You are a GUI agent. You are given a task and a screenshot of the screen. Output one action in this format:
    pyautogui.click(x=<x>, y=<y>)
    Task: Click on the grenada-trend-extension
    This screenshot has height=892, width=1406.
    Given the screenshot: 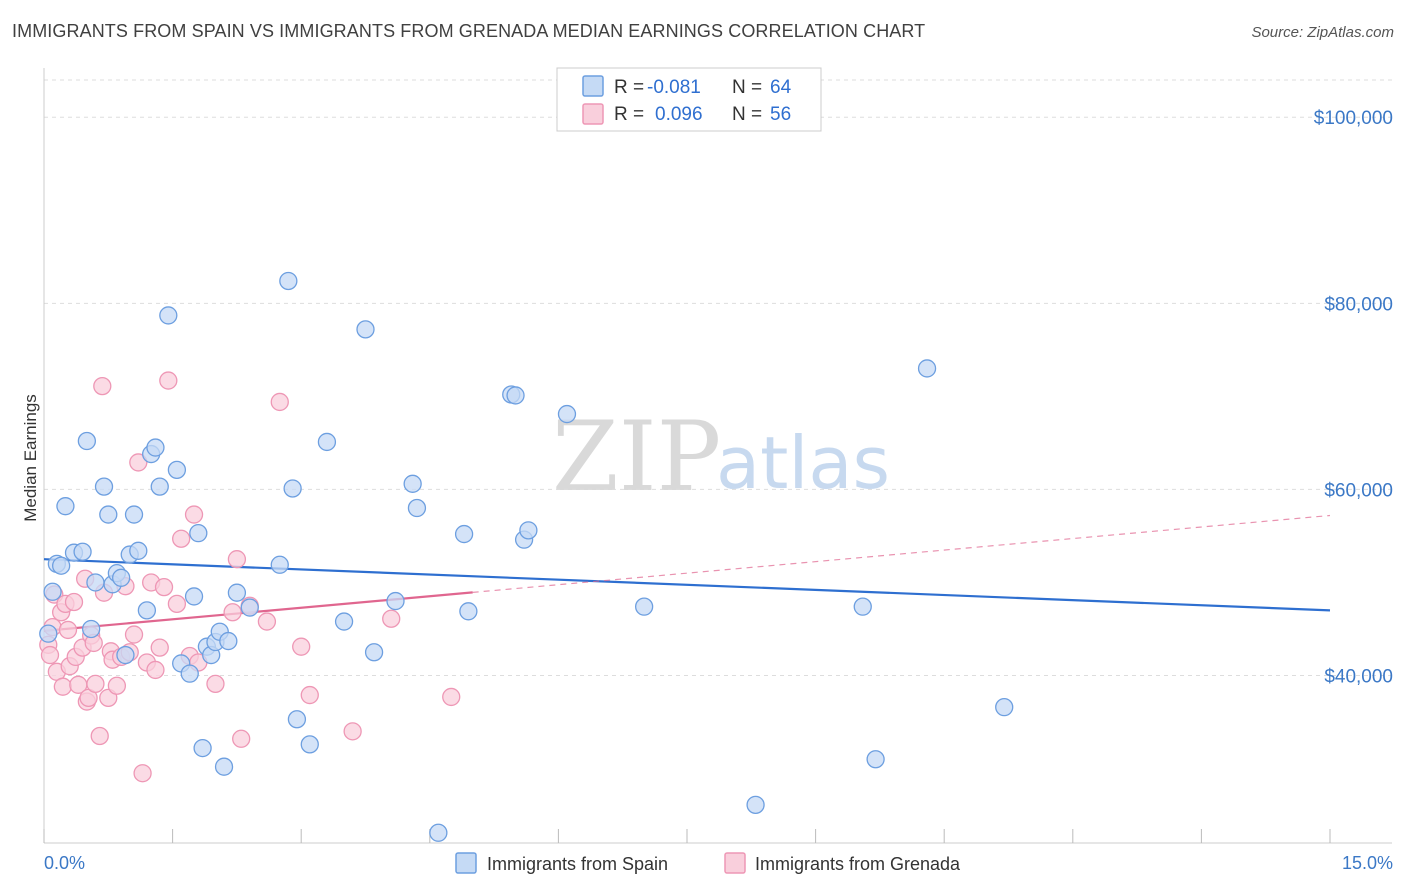 What is the action you would take?
    pyautogui.click(x=901, y=553)
    